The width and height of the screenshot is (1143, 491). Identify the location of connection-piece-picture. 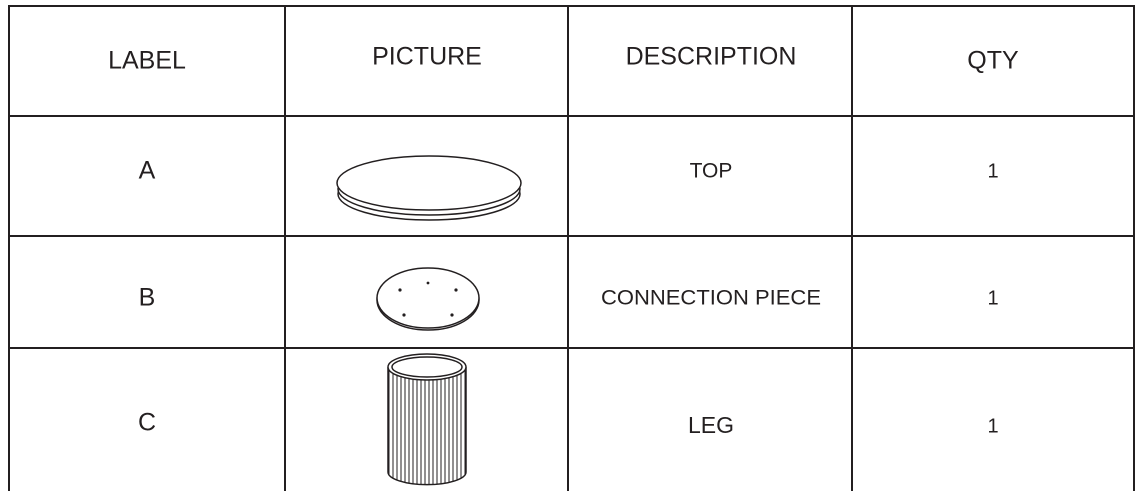
(428, 299).